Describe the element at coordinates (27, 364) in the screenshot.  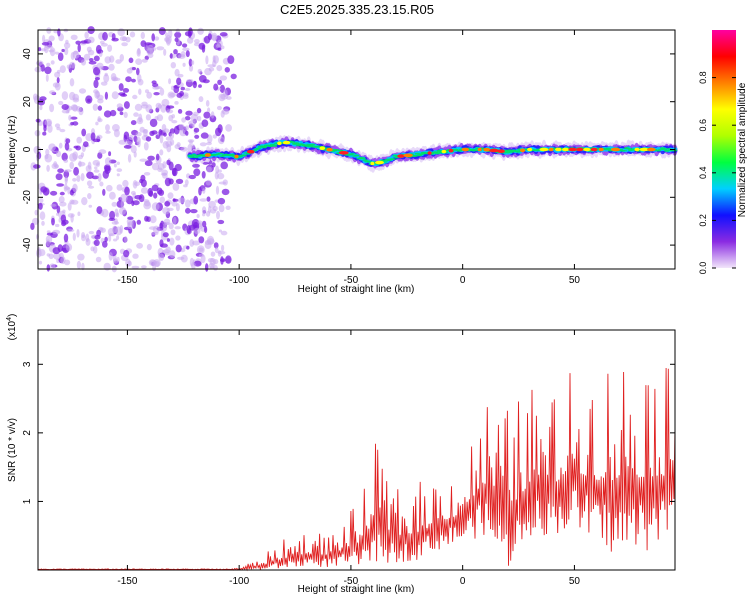
I see `y-tick-label: 3` at that location.